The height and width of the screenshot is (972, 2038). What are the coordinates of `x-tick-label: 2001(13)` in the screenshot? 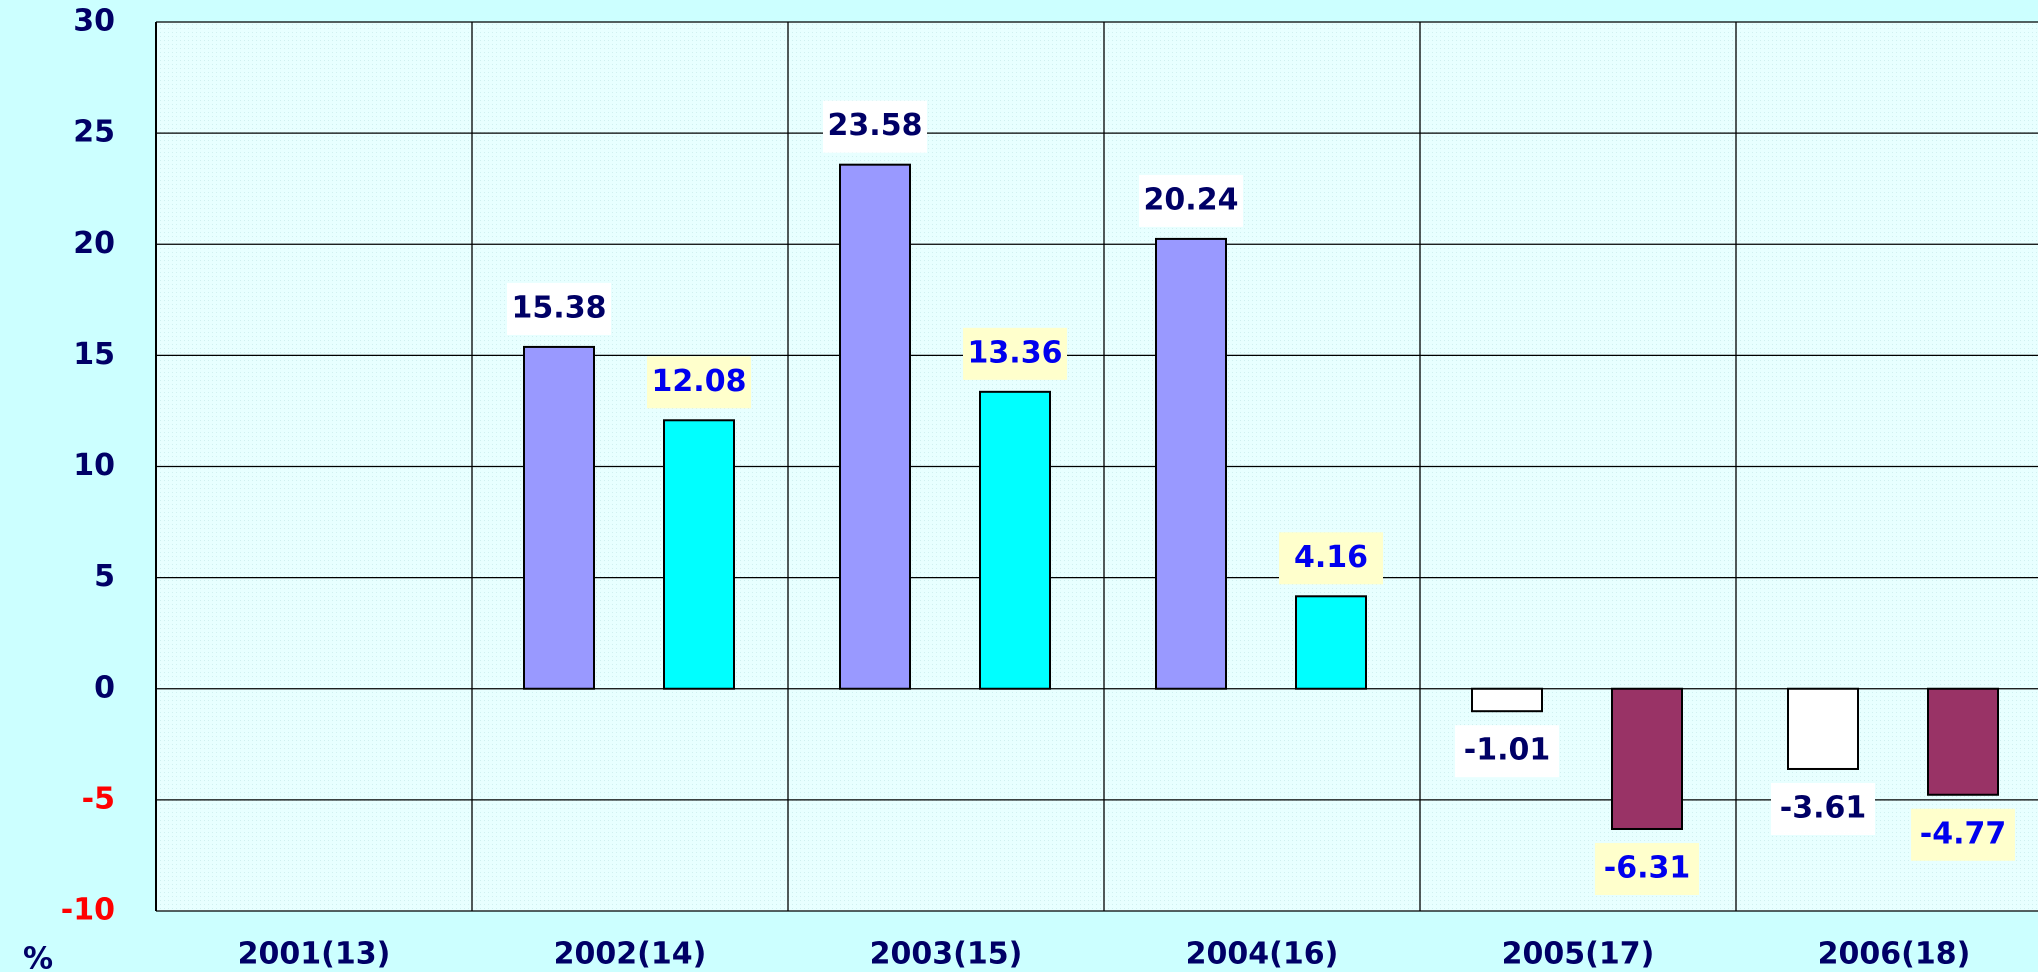 It's located at (314, 954).